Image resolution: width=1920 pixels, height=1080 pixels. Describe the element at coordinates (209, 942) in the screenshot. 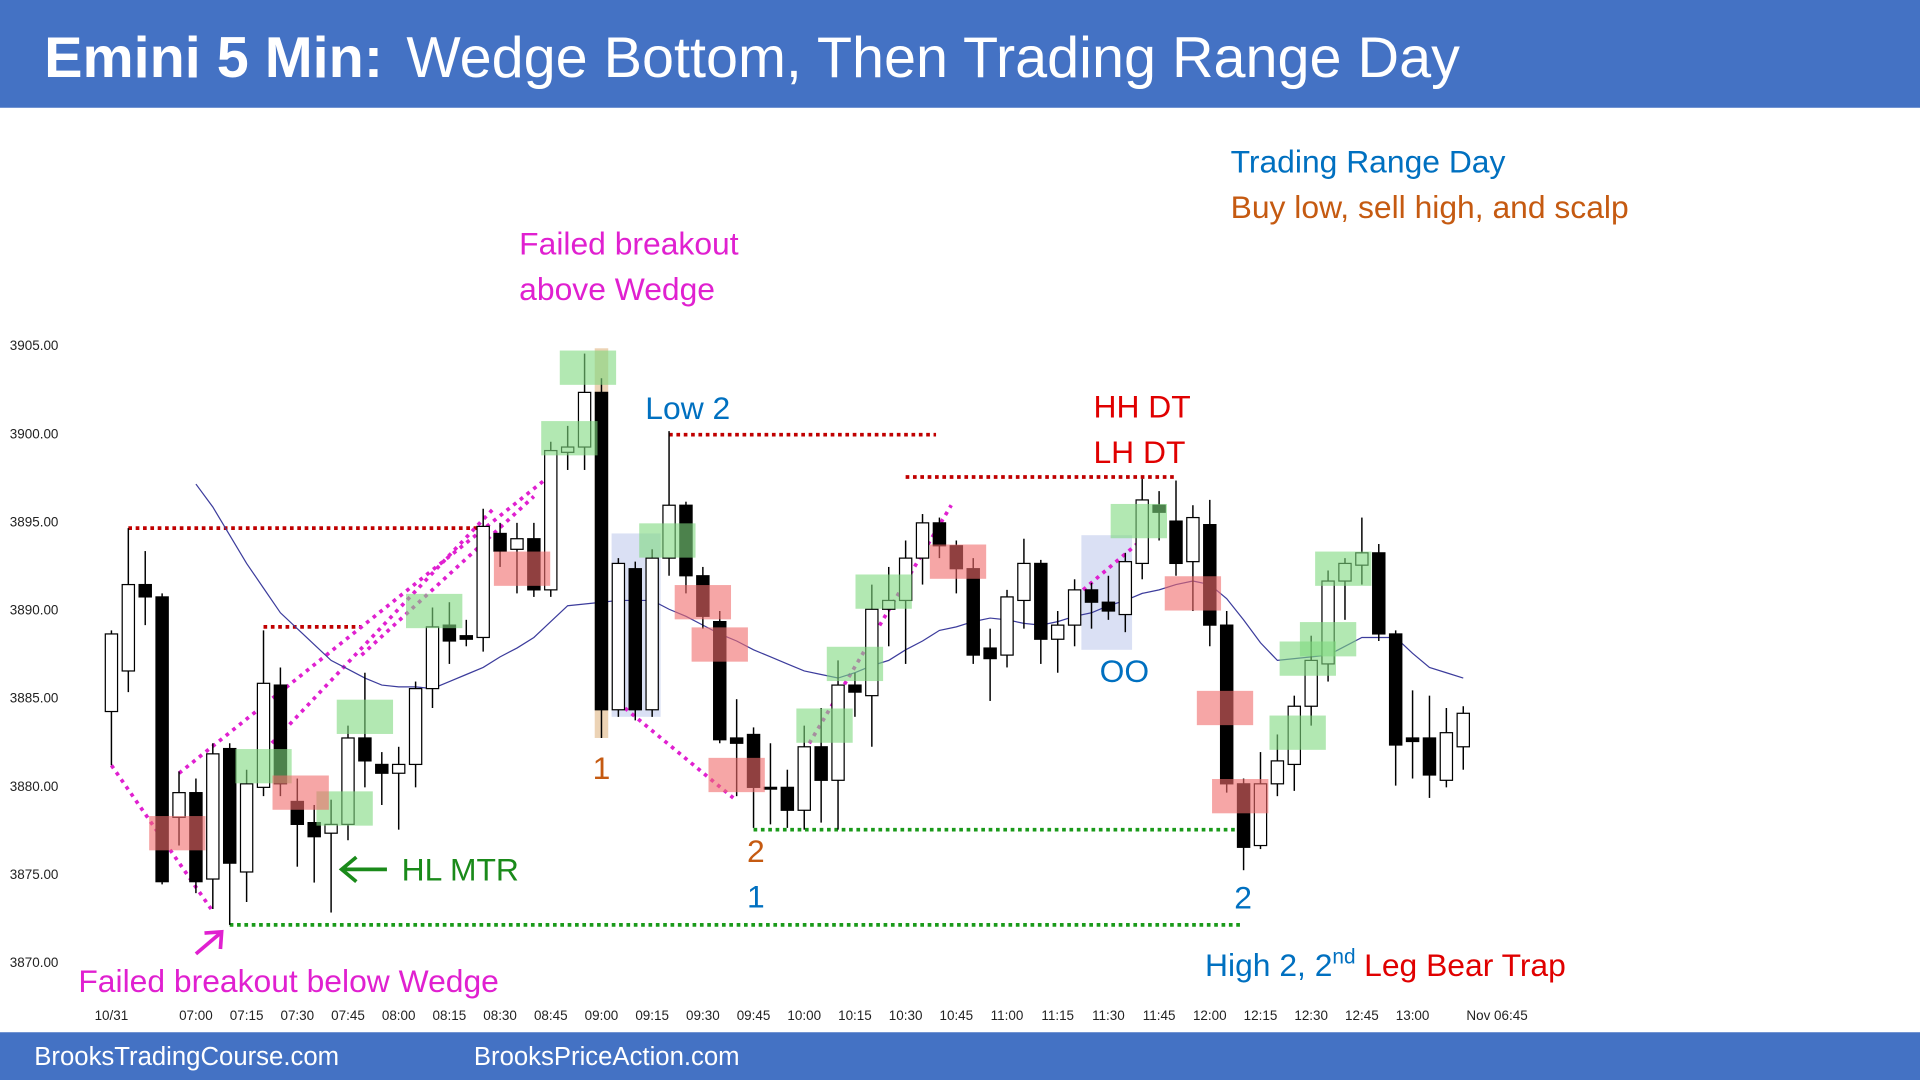

I see `arrow-failed-breakout` at that location.